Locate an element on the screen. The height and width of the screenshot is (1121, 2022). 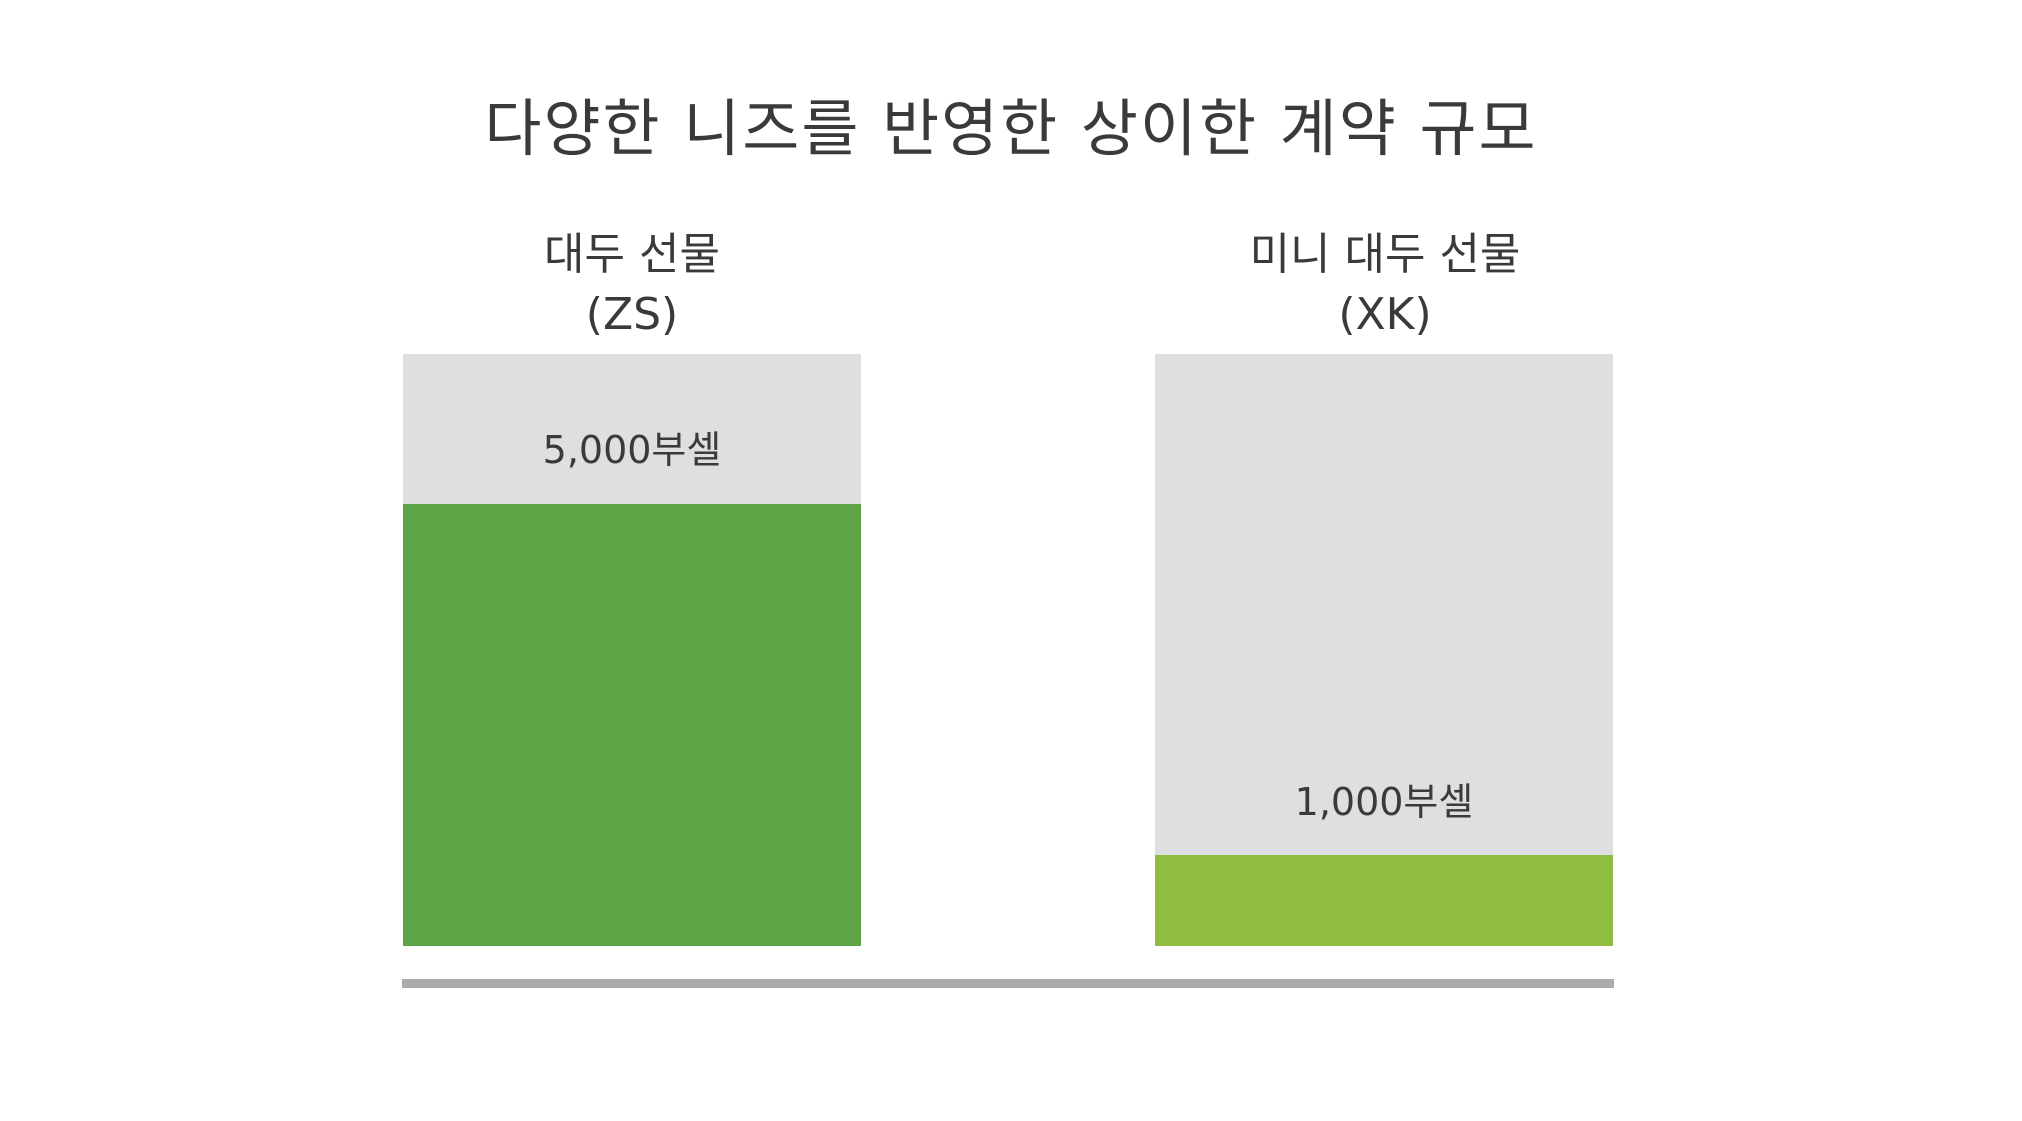
bar-zs-fill is located at coordinates (632, 725).